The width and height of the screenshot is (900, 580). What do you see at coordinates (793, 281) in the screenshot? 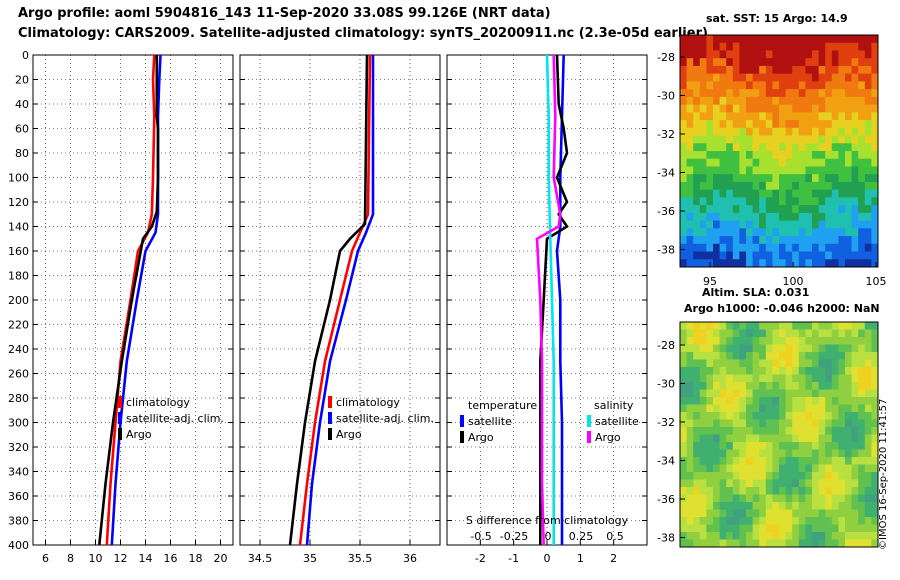
I see `sst-lon-tick: 100` at bounding box center [793, 281].